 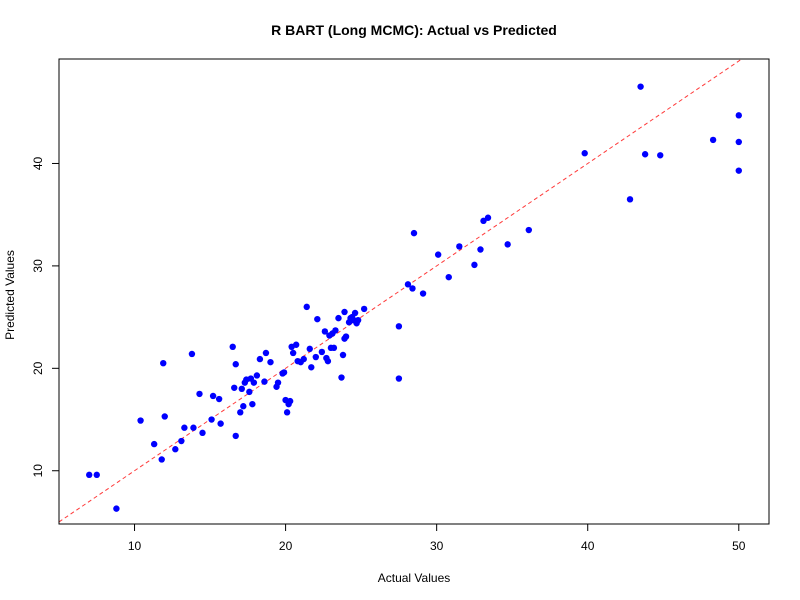 I want to click on x-tick-label: 40, so click(x=588, y=546).